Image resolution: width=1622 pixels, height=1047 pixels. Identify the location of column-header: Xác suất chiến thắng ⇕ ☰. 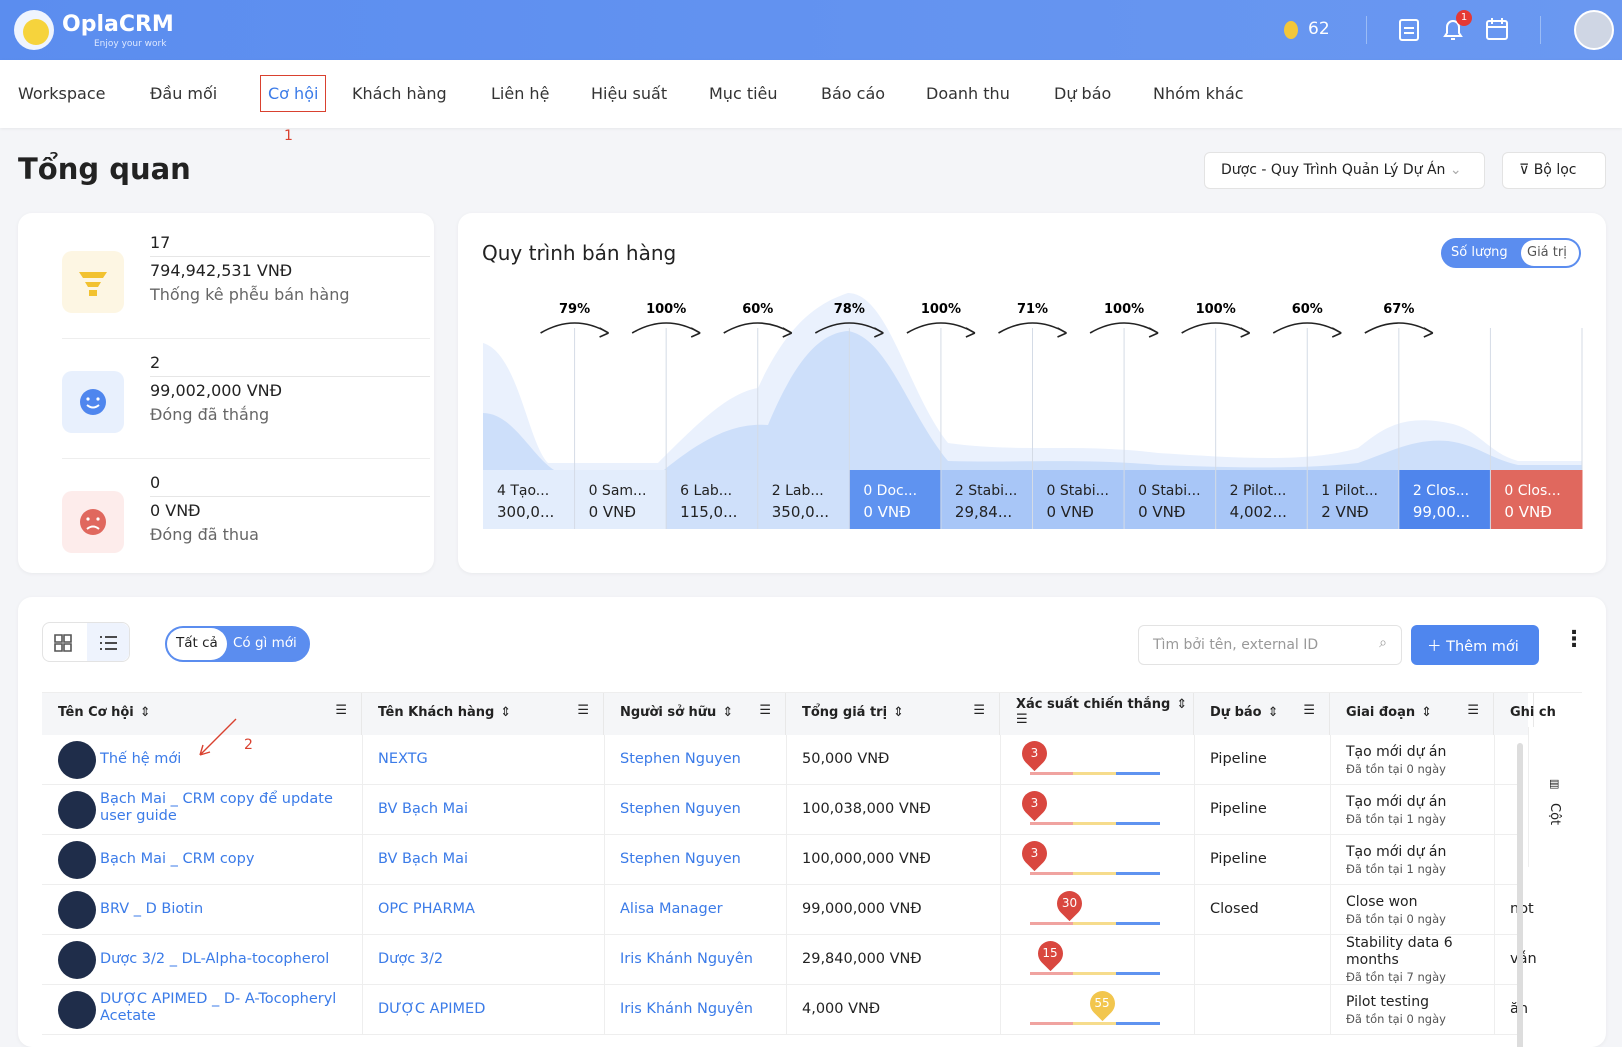
(1097, 714).